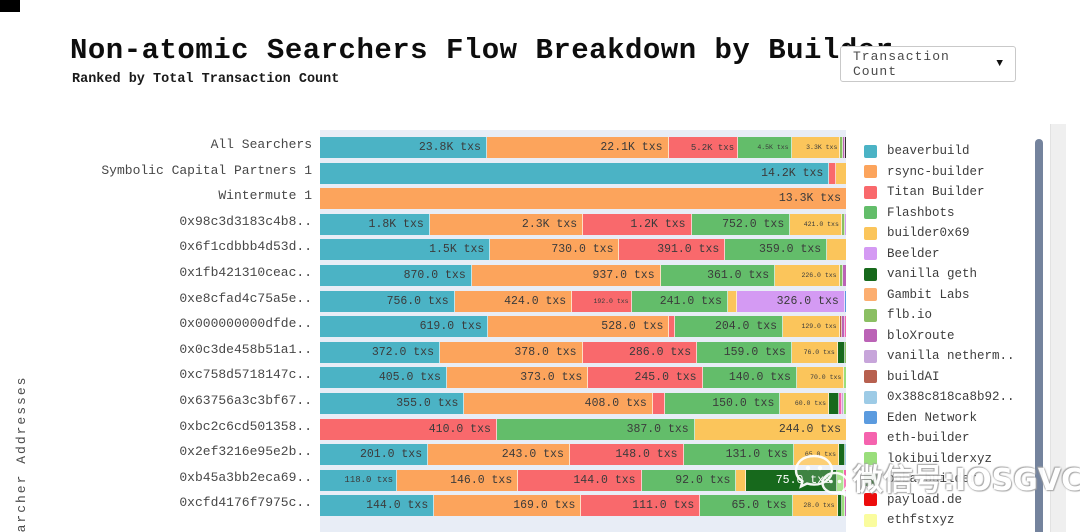  What do you see at coordinates (820, 378) in the screenshot?
I see `bar-segment-builder0x69: 70.0 txs` at bounding box center [820, 378].